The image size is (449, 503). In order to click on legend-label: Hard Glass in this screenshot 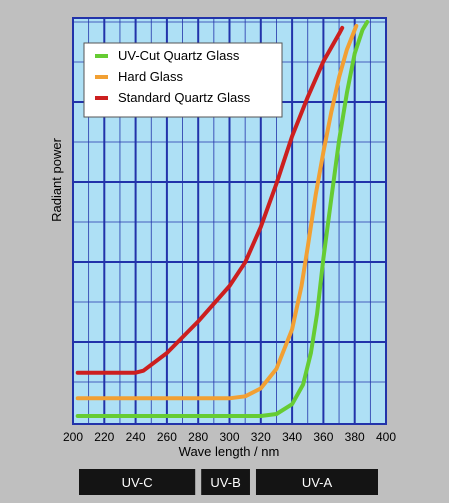, I will do `click(151, 76)`.